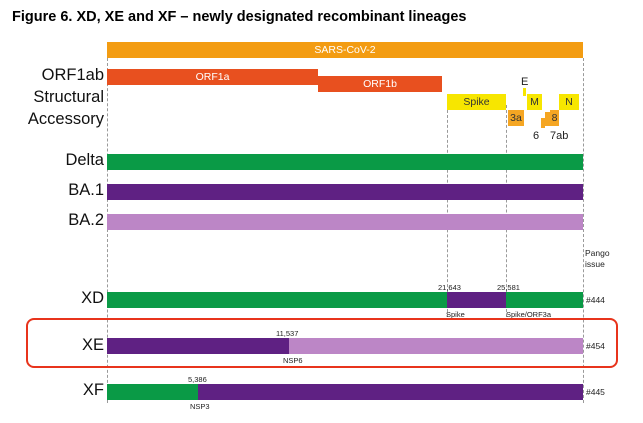 This screenshot has width=643, height=423. What do you see at coordinates (200, 406) in the screenshot?
I see `xf-region: NSP3` at bounding box center [200, 406].